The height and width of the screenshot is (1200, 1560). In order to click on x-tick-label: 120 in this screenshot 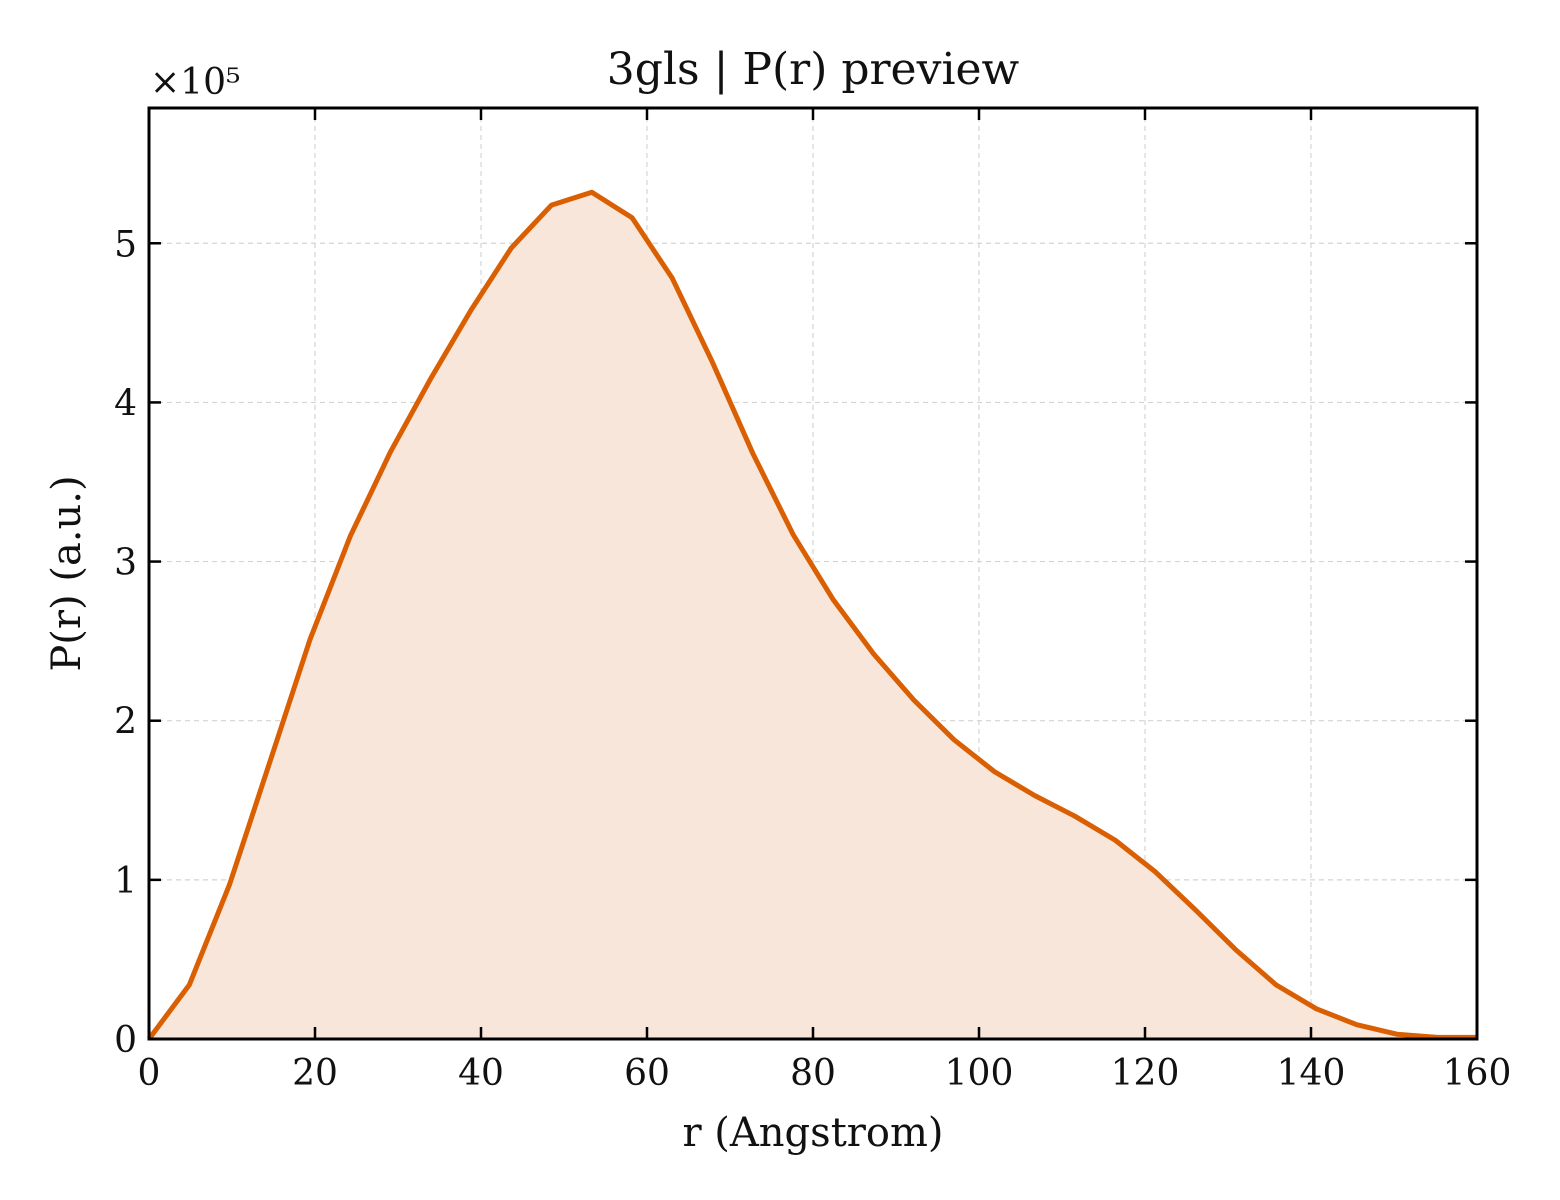, I will do `click(1145, 1073)`.